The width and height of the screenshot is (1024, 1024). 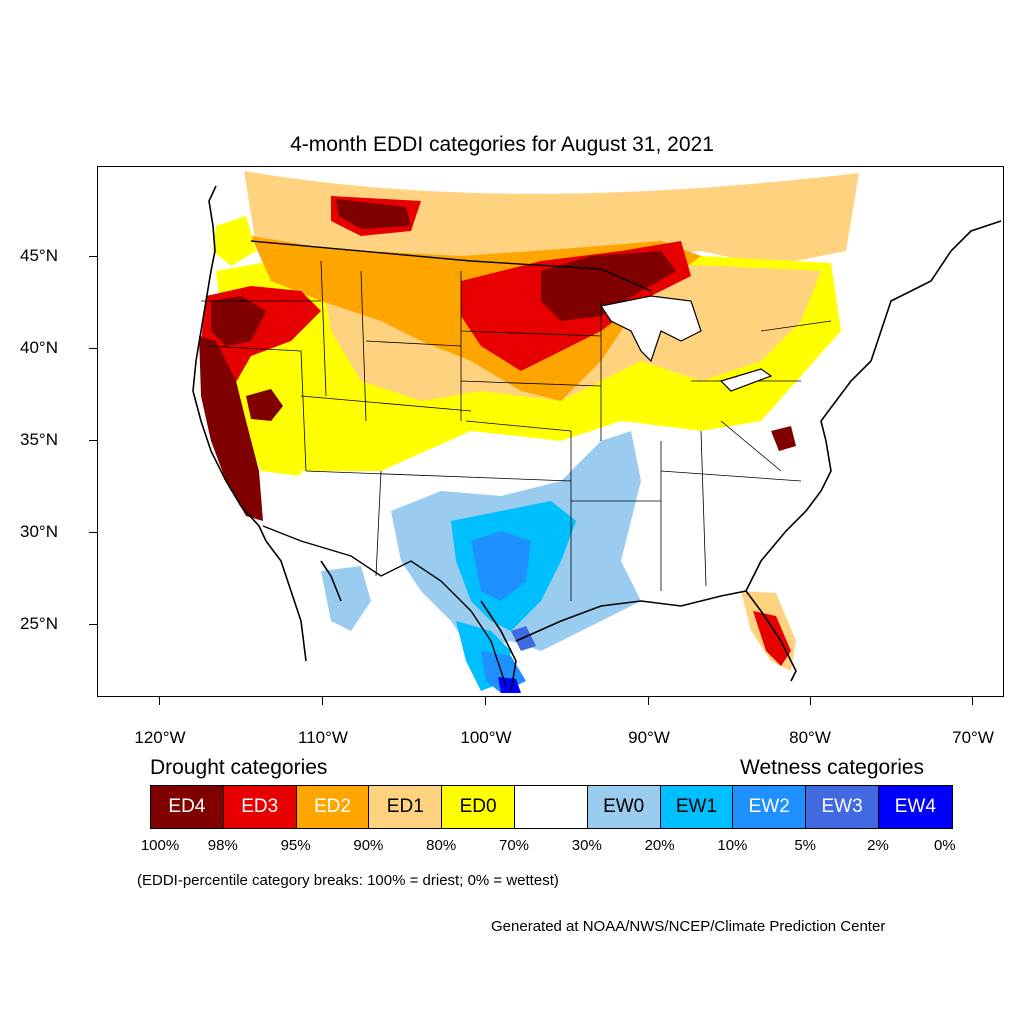 I want to click on xtick-label: 70°W, so click(x=973, y=737).